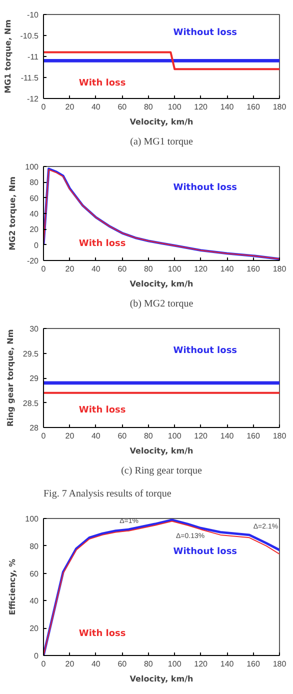 Image resolution: width=293 pixels, height=694 pixels. What do you see at coordinates (162, 304) in the screenshot?
I see `text: (b) MG2 torque` at bounding box center [162, 304].